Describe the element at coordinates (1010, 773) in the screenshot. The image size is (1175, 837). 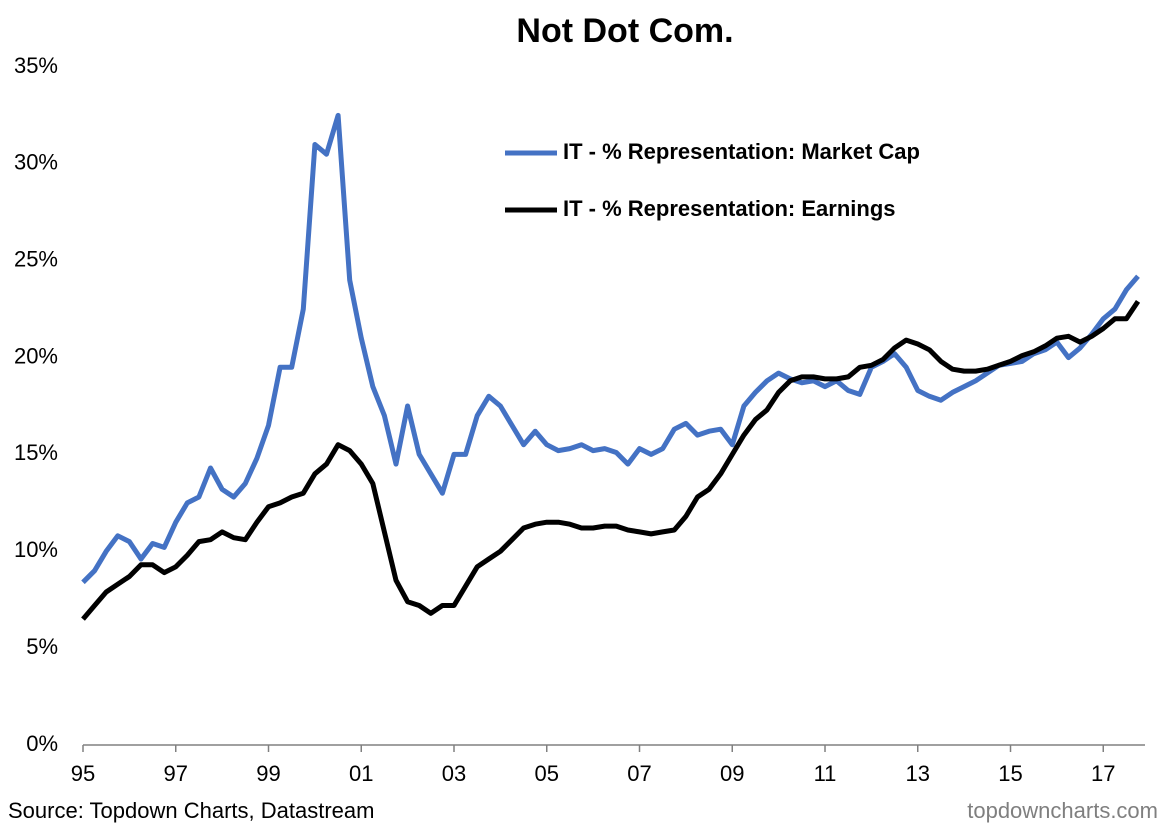
I see `x-tick-label: 15` at that location.